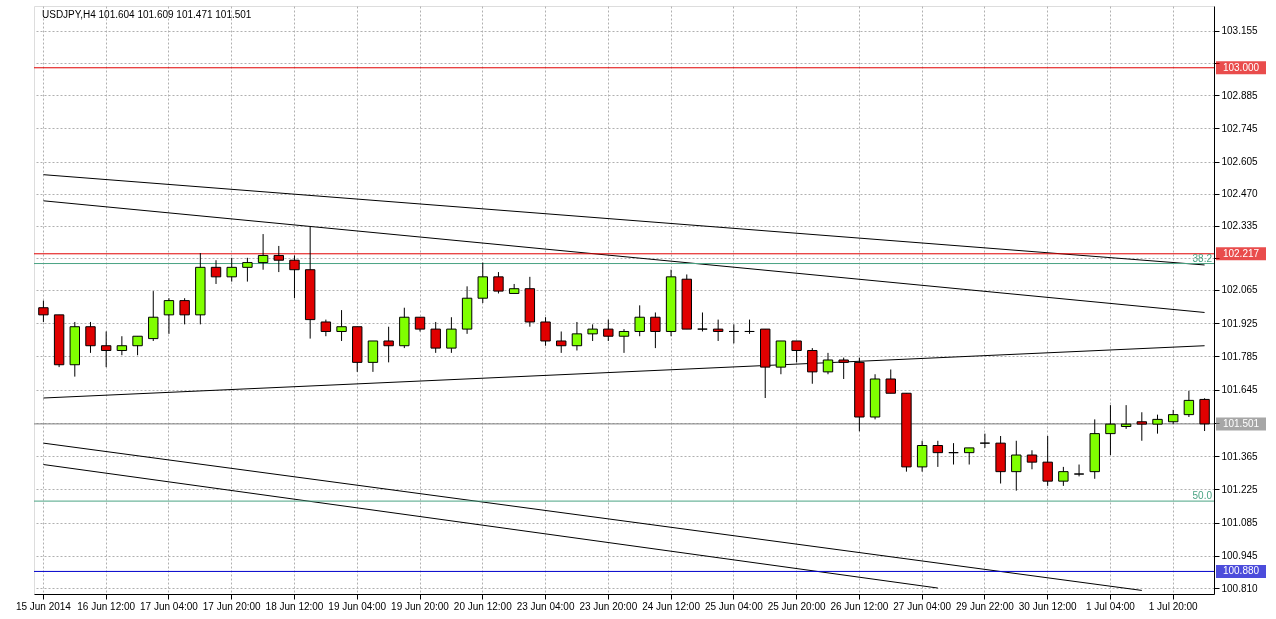 The width and height of the screenshot is (1276, 619). I want to click on y-tick-label: 102.885, so click(1240, 95).